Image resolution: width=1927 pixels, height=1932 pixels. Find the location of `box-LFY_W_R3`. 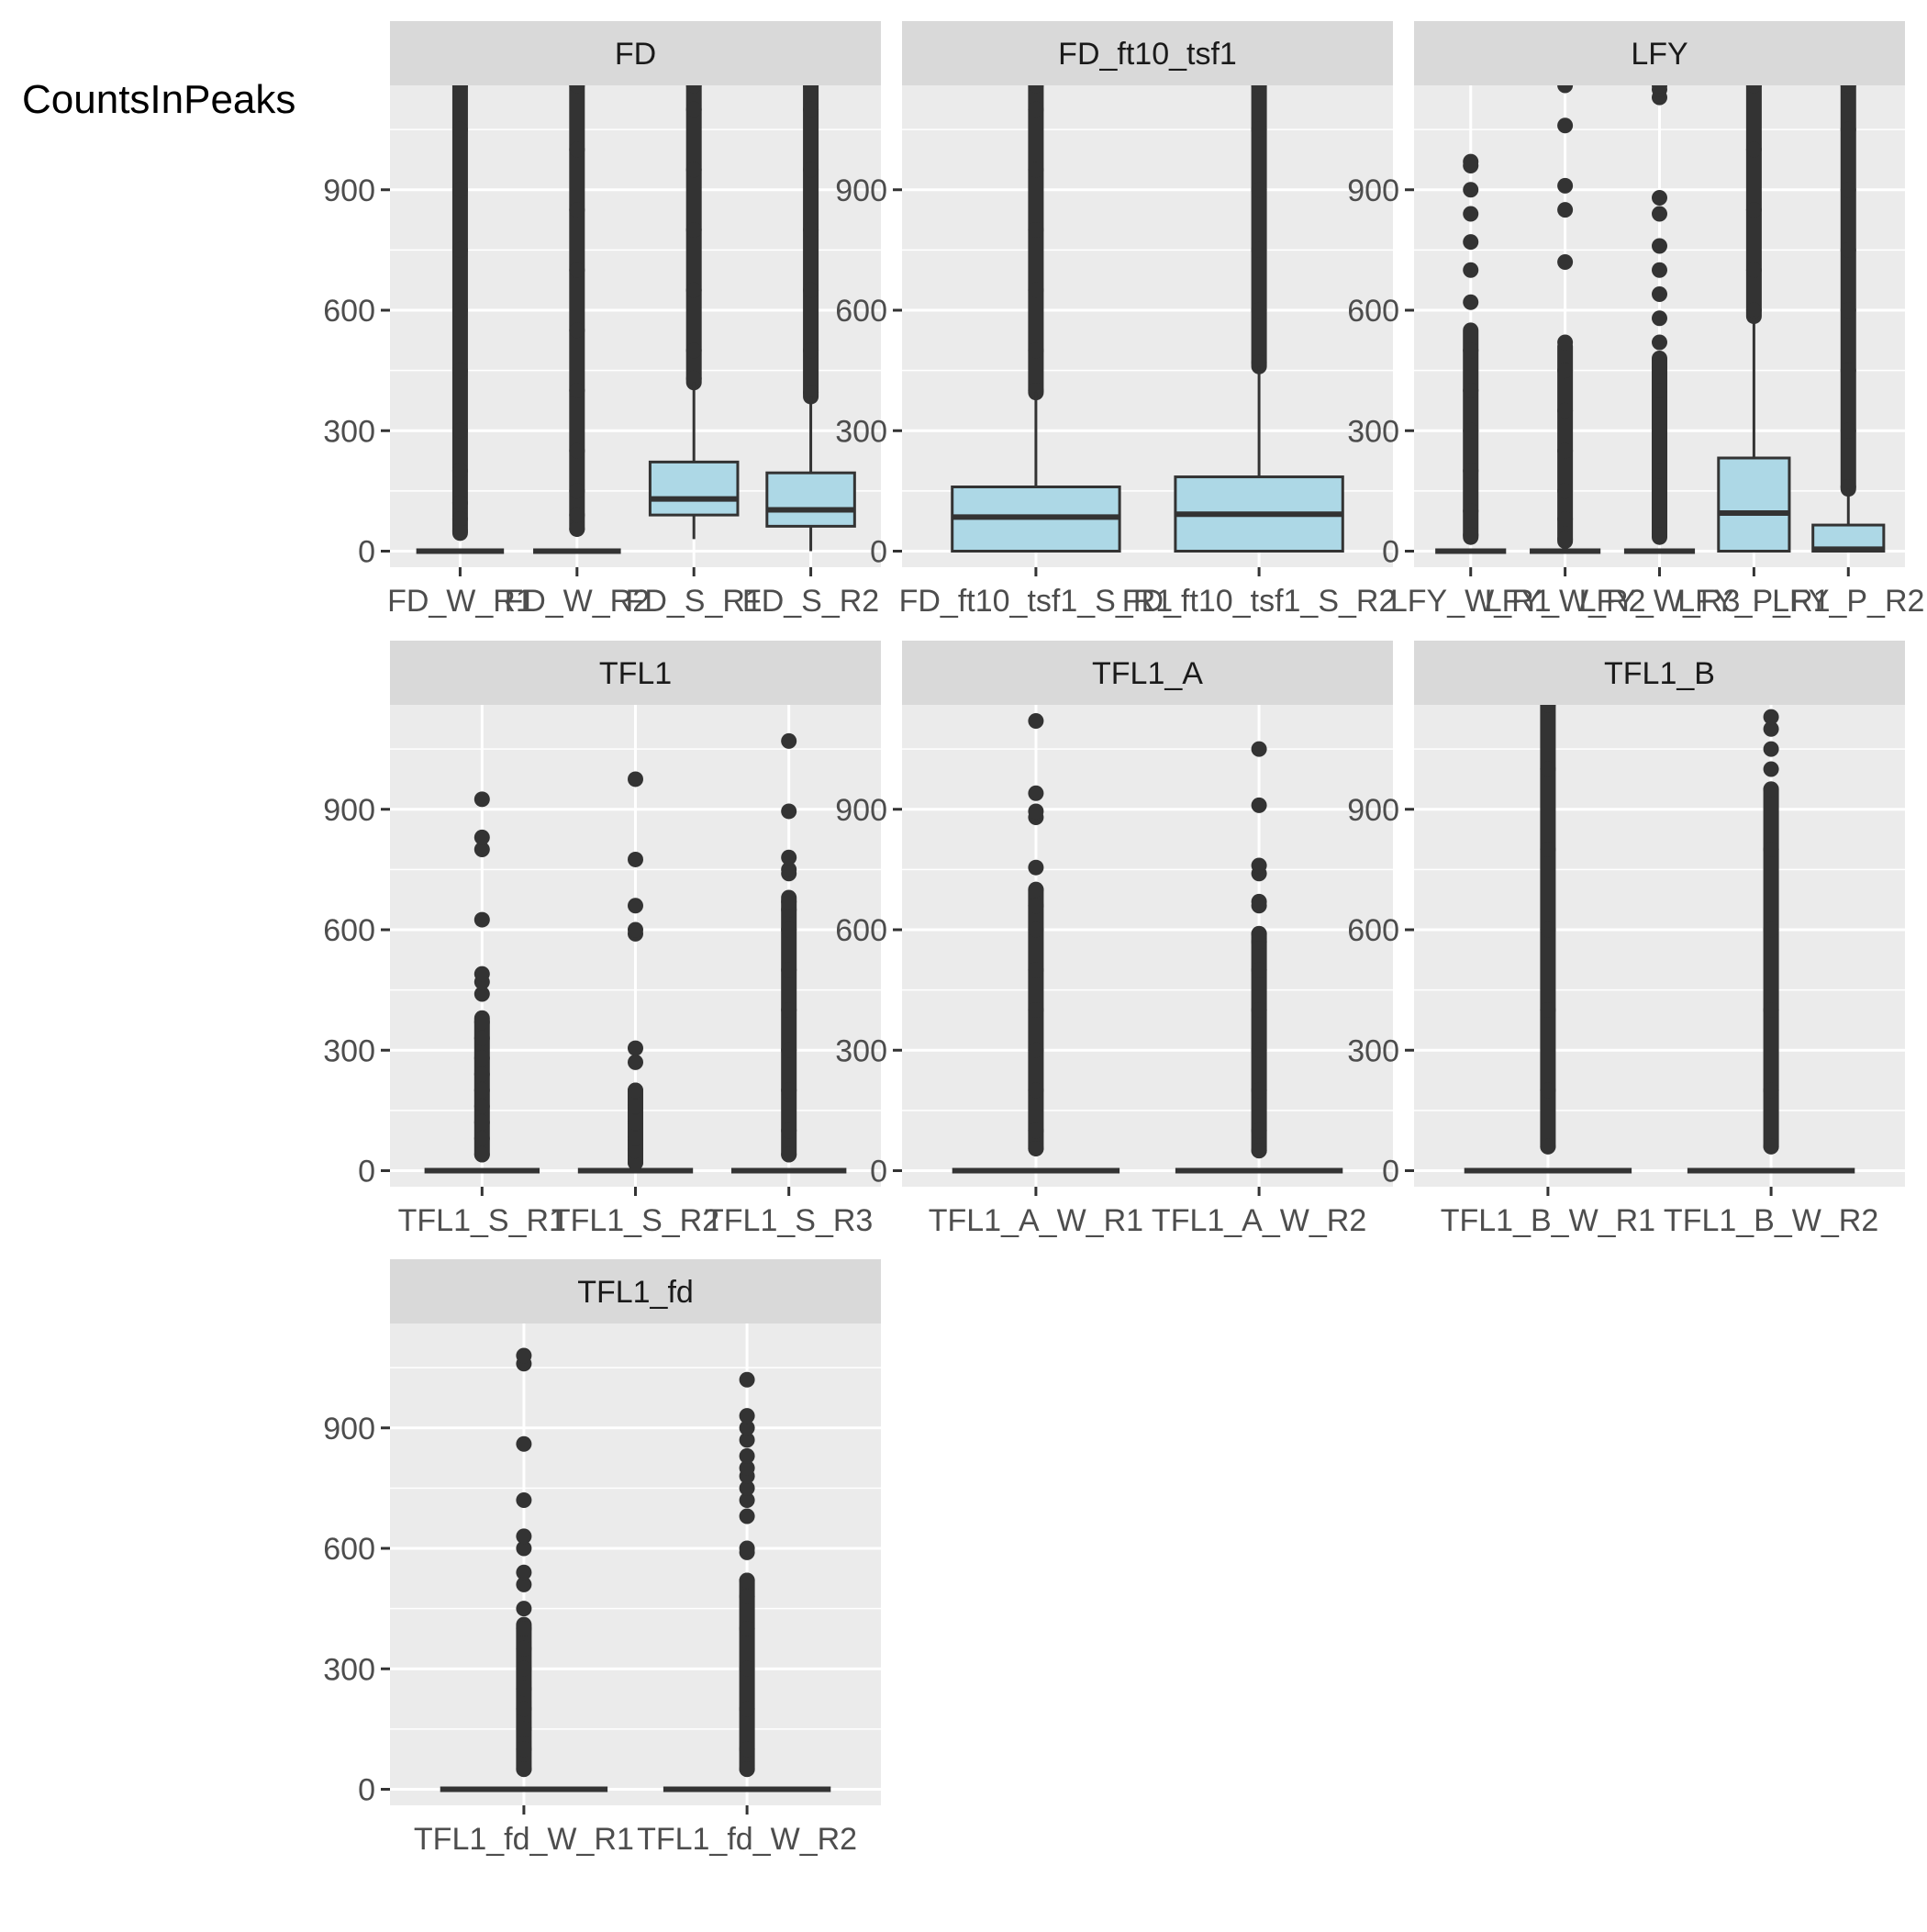

box-LFY_W_R3 is located at coordinates (1659, 319).